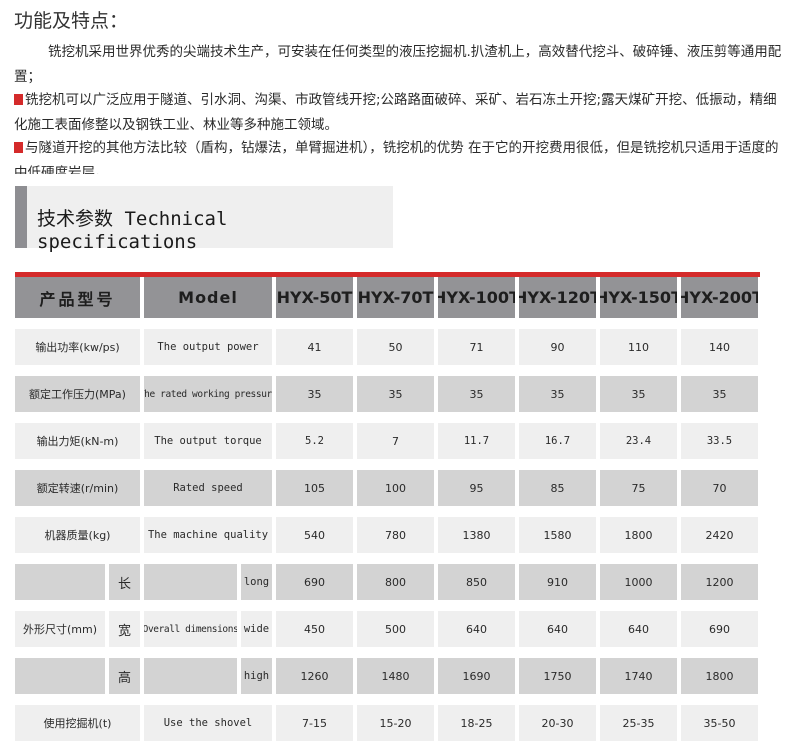 This screenshot has width=800, height=755. What do you see at coordinates (395, 488) in the screenshot?
I see `table-cell-value: 100` at bounding box center [395, 488].